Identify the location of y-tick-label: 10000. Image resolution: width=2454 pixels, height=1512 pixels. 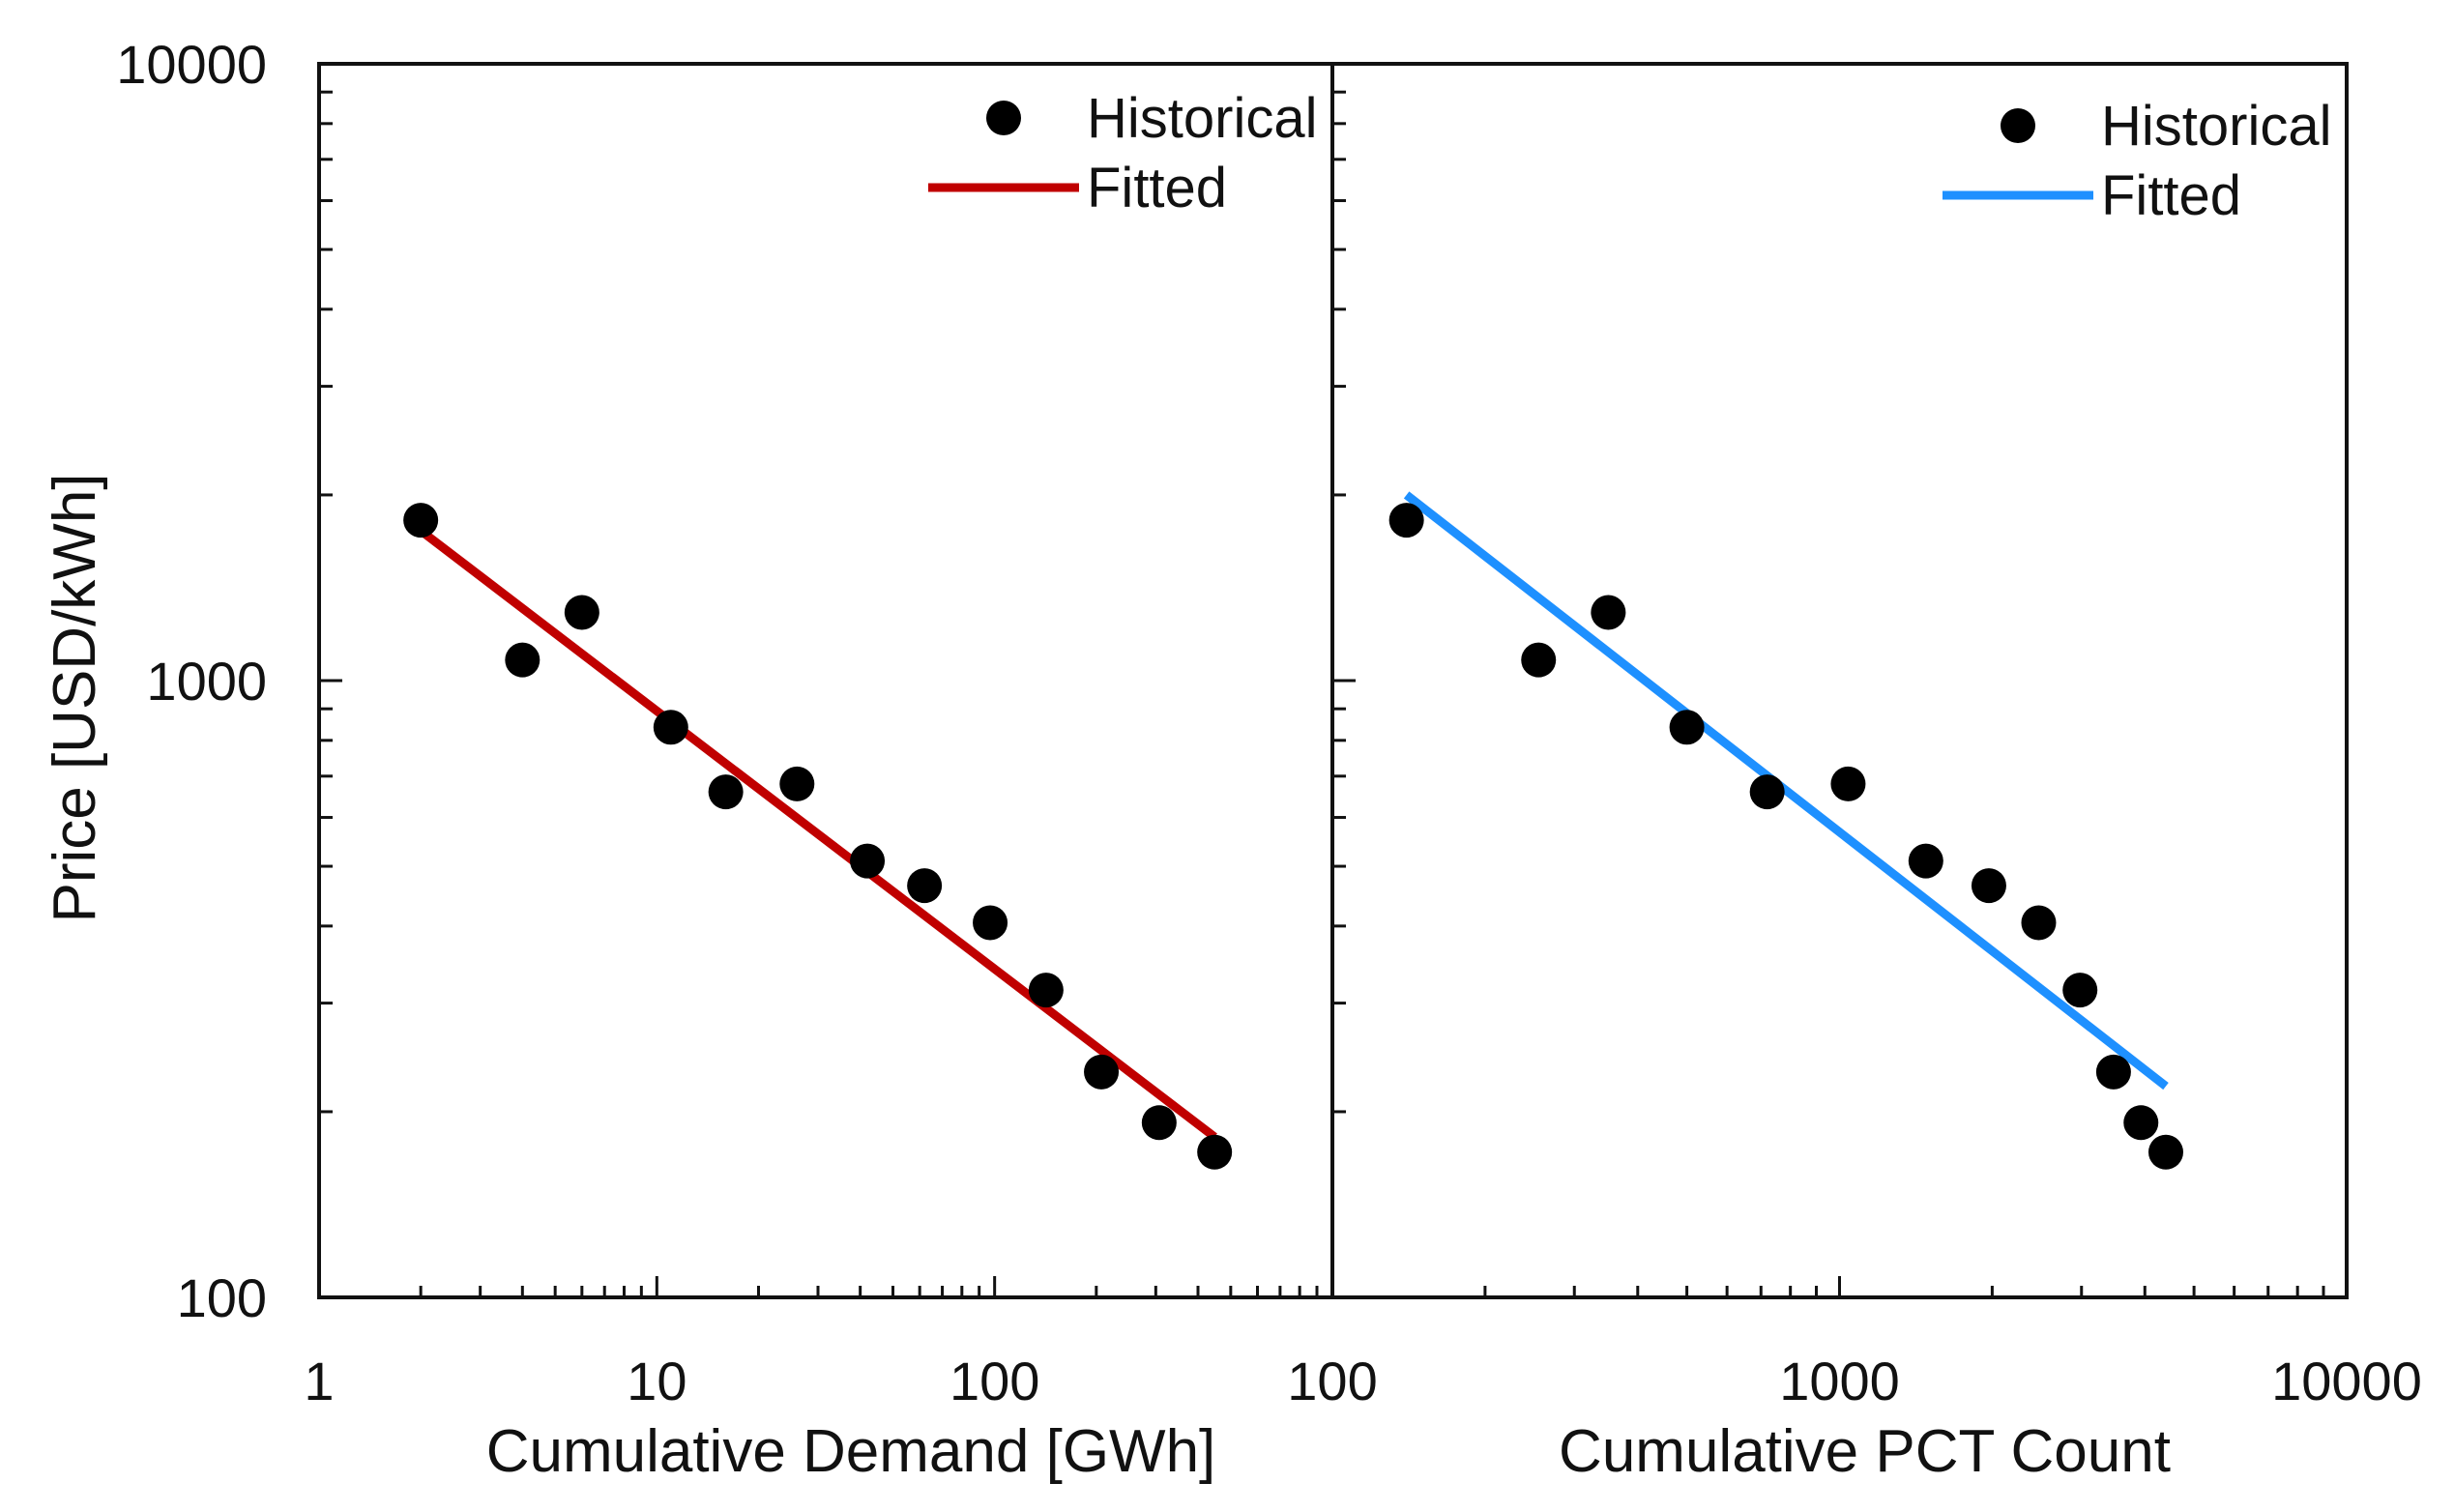
(191, 64).